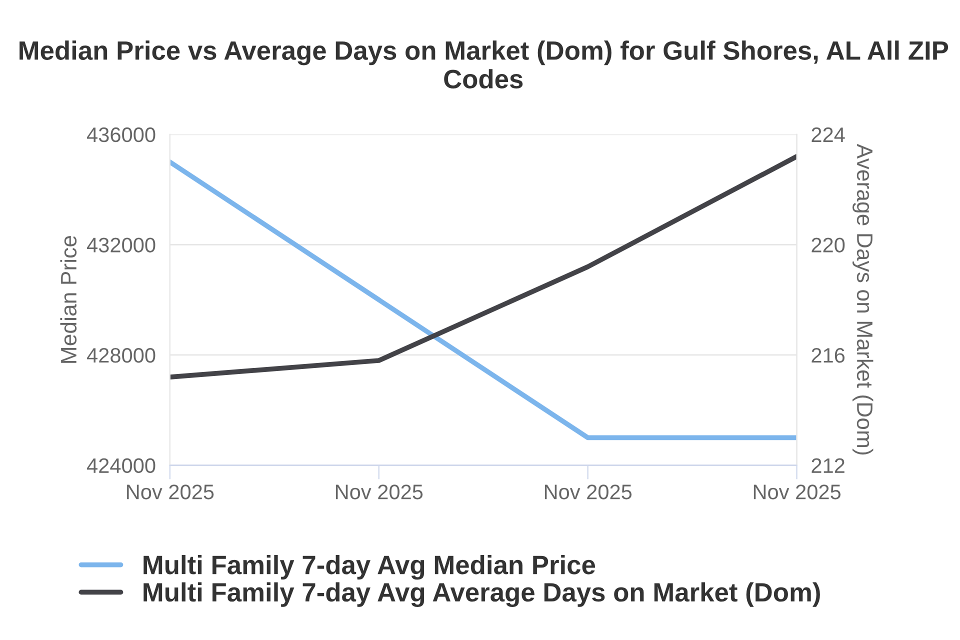  I want to click on chart-title: Median Price vs Average Days on Market (Dom) for Gulf Shores, AL All ZIP Codes, so click(484, 64).